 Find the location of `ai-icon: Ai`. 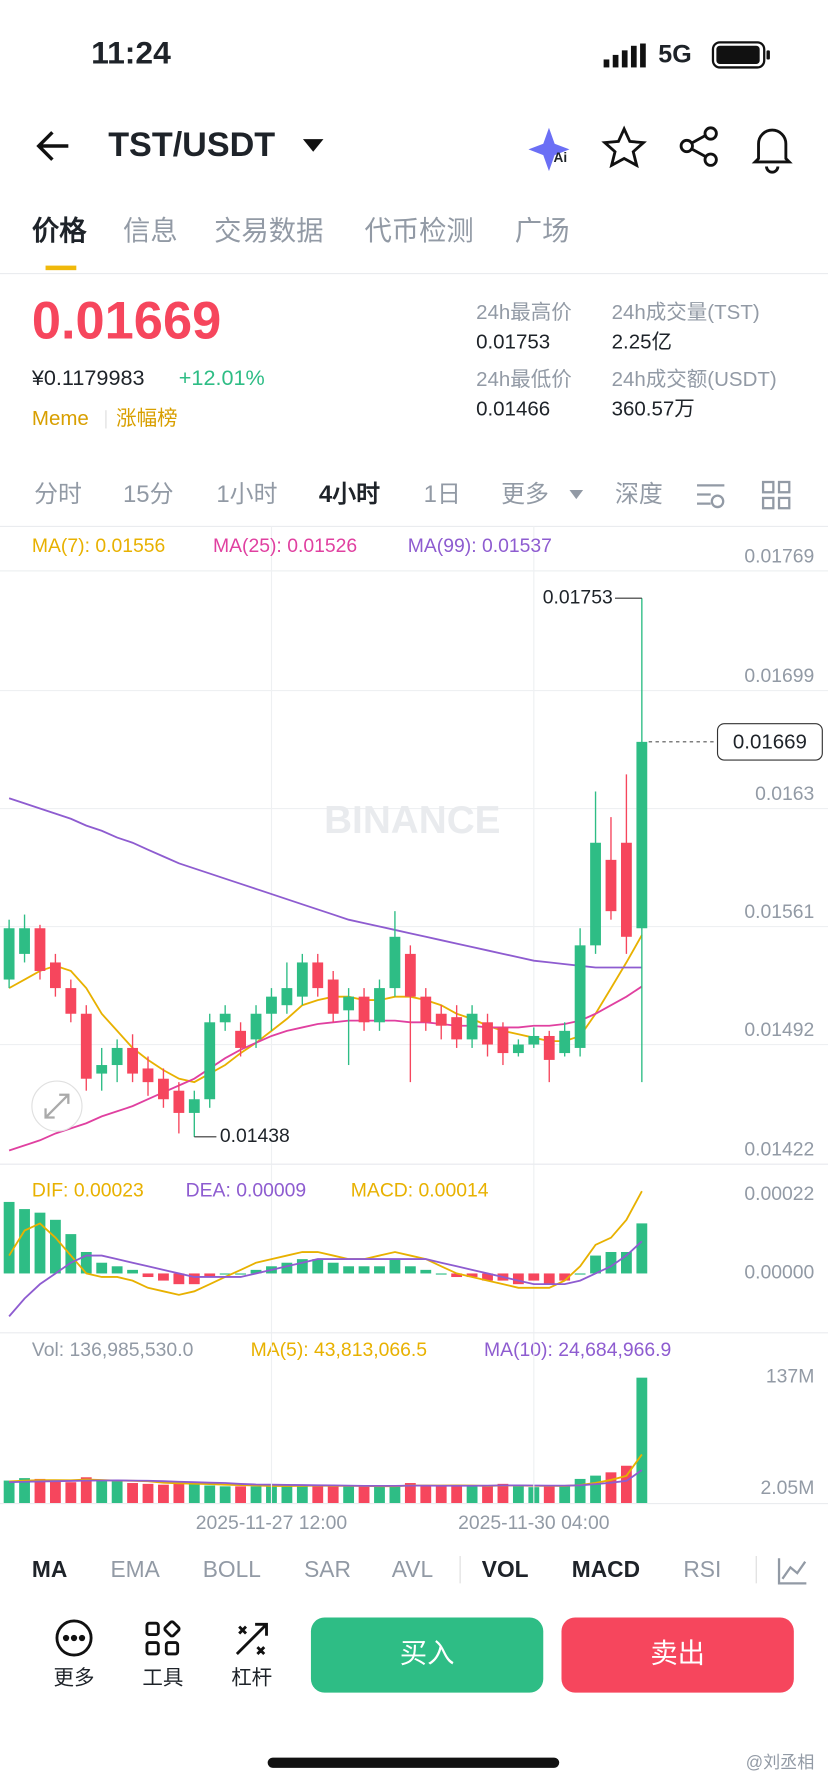

ai-icon: Ai is located at coordinates (549, 149).